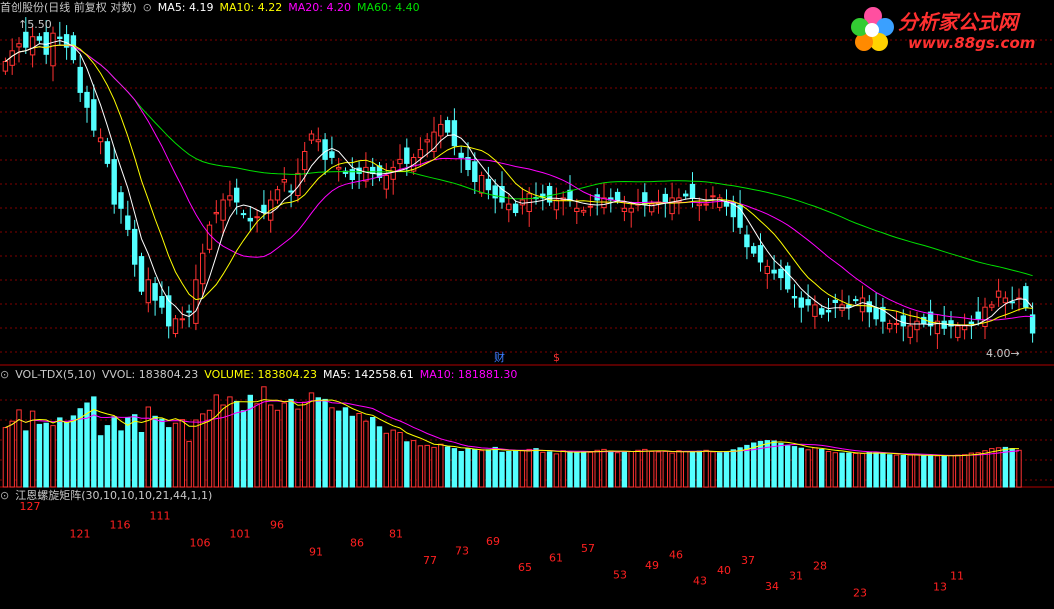 The image size is (1054, 609). What do you see at coordinates (748, 560) in the screenshot?
I see `gann-value-label: 37` at bounding box center [748, 560].